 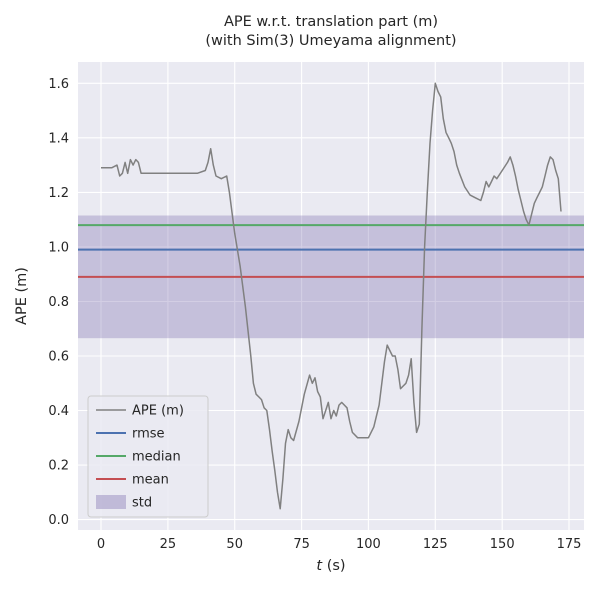 What do you see at coordinates (148, 434) in the screenshot?
I see `legend-label: rmse` at bounding box center [148, 434].